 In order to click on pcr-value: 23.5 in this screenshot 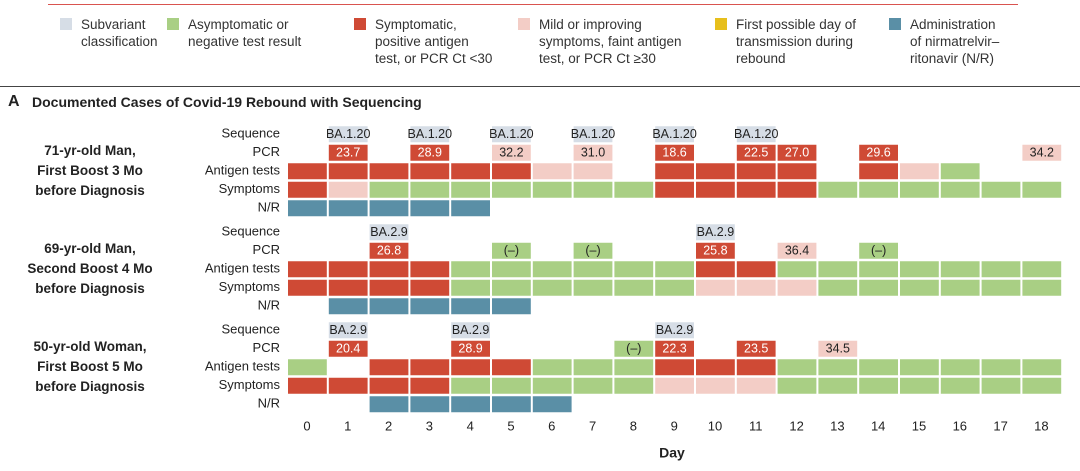, I will do `click(756, 349)`.